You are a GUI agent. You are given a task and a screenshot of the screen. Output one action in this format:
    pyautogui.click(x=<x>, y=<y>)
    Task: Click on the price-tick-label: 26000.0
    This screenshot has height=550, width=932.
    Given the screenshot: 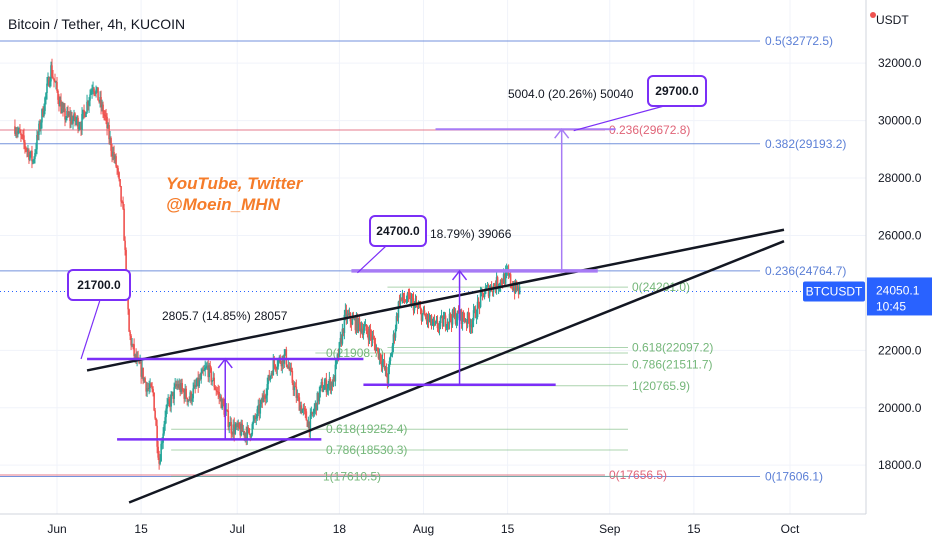 What is the action you would take?
    pyautogui.click(x=900, y=235)
    